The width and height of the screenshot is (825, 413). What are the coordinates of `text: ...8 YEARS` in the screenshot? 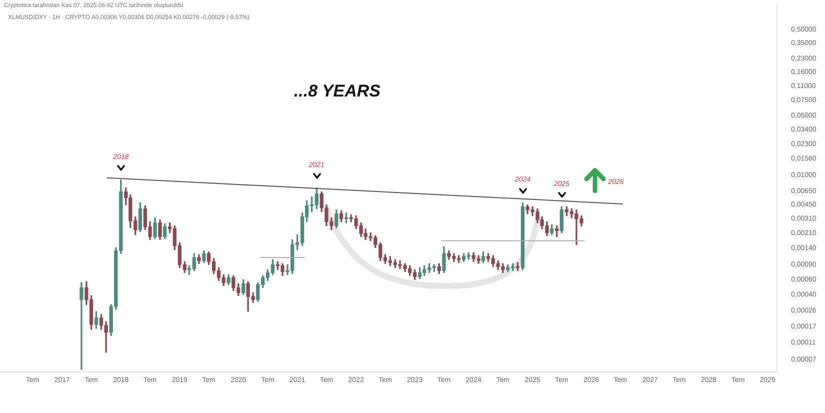 It's located at (338, 90).